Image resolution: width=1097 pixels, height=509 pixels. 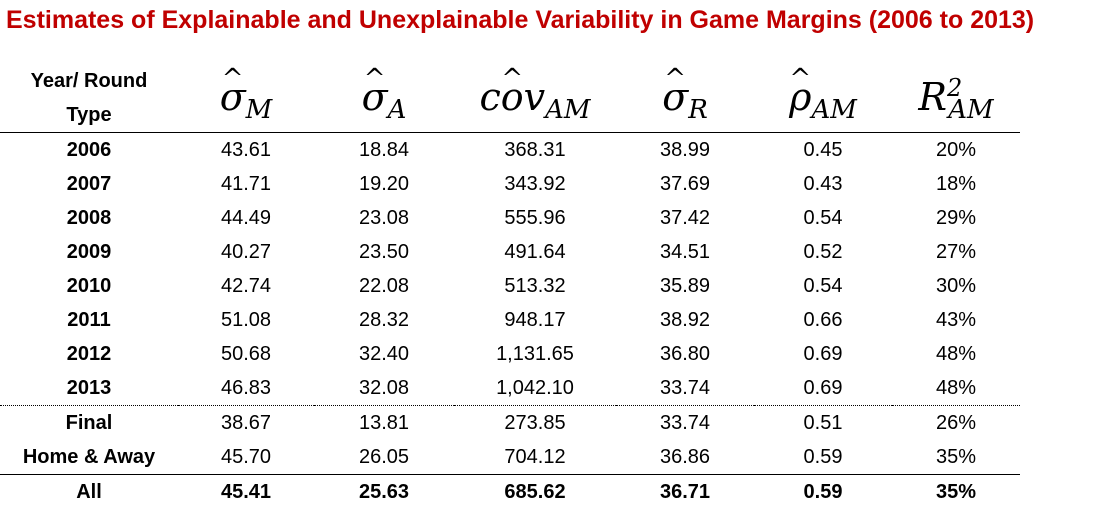 I want to click on row-label: 2013, so click(x=89, y=388).